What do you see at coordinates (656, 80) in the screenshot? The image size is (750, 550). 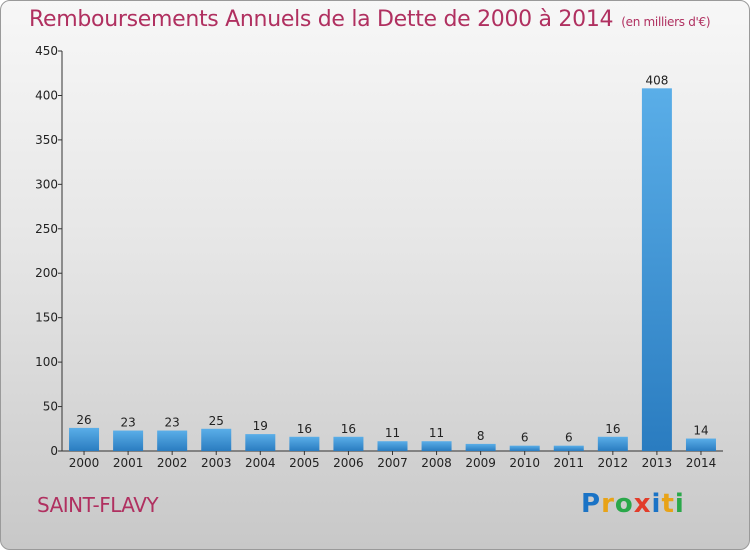 I see `data-label: 408` at bounding box center [656, 80].